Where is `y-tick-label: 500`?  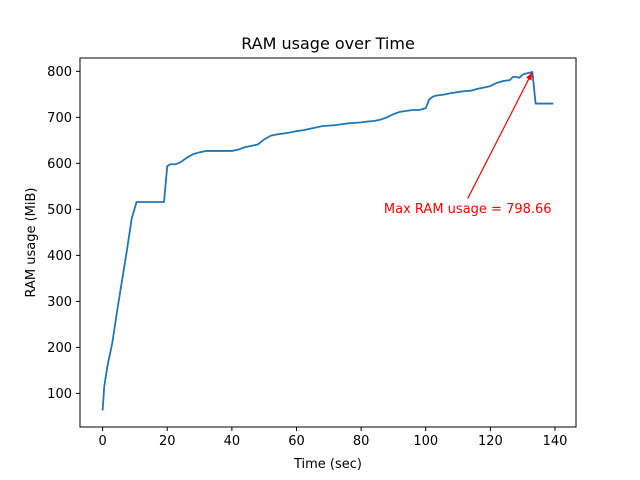
y-tick-label: 500 is located at coordinates (59, 210).